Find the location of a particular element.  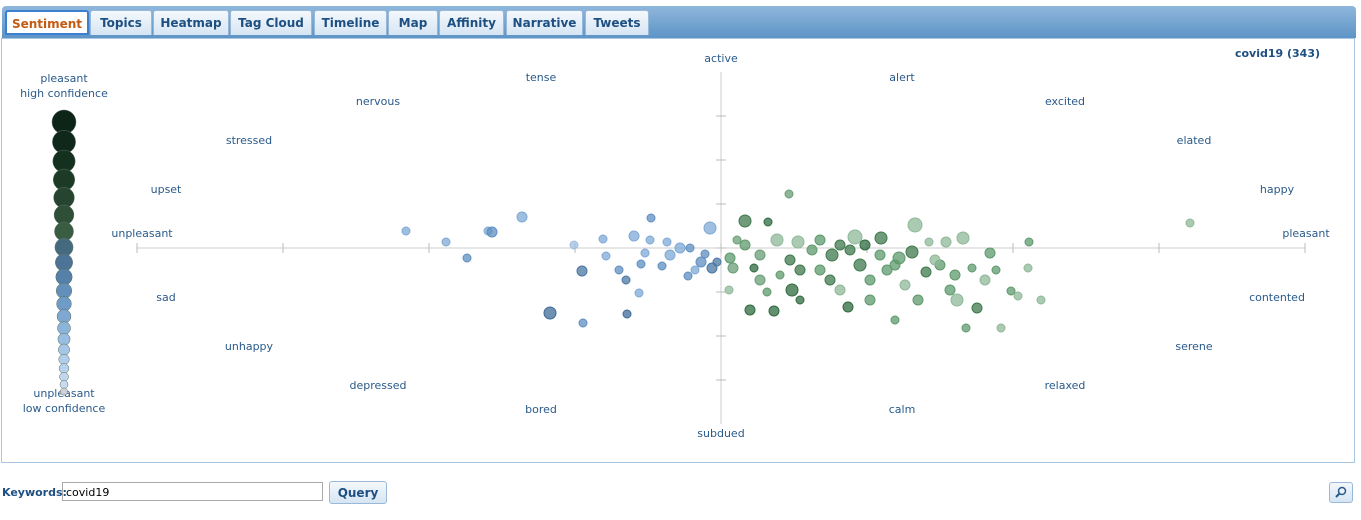

emotion-label: active is located at coordinates (721, 58).